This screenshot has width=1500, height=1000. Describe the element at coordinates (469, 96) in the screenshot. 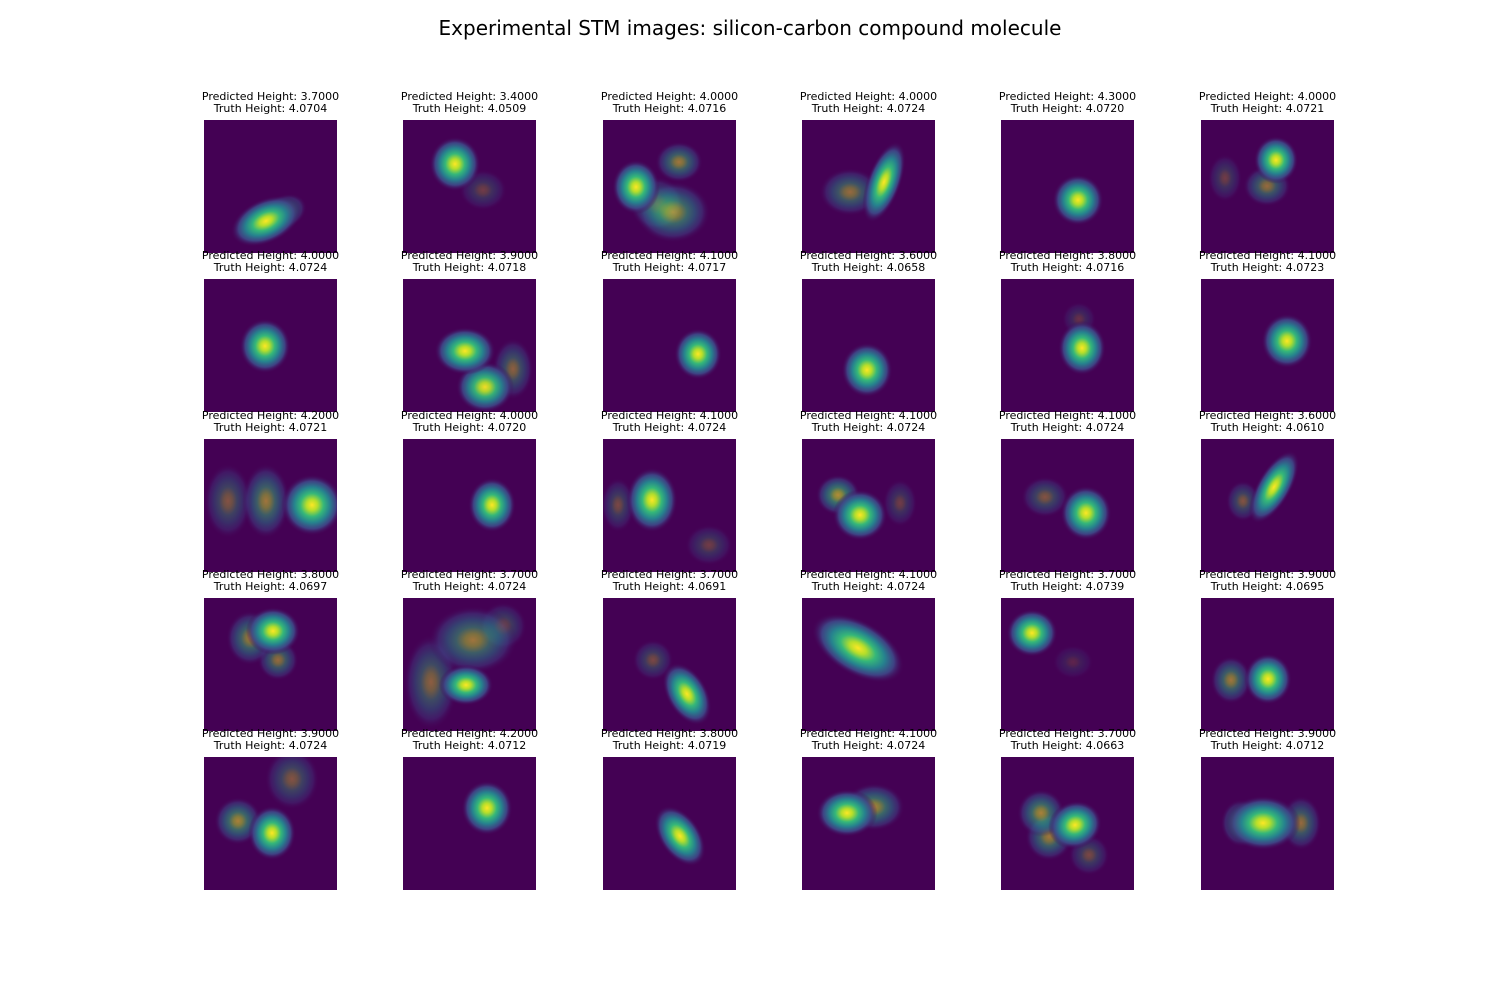

I see `predicted-height-label: Predicted Height: 3.4000` at that location.